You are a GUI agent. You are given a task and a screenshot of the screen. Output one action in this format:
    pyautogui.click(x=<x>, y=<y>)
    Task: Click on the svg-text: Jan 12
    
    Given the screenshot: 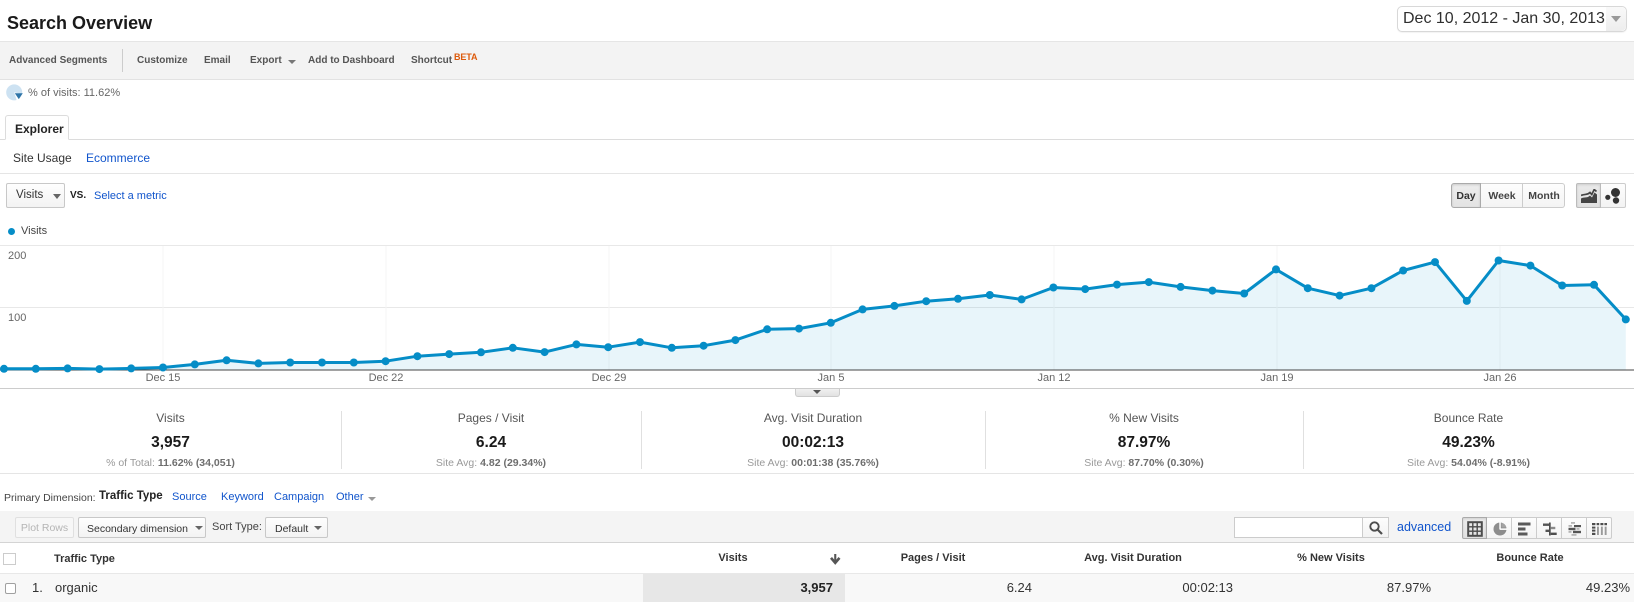 What is the action you would take?
    pyautogui.click(x=1053, y=378)
    